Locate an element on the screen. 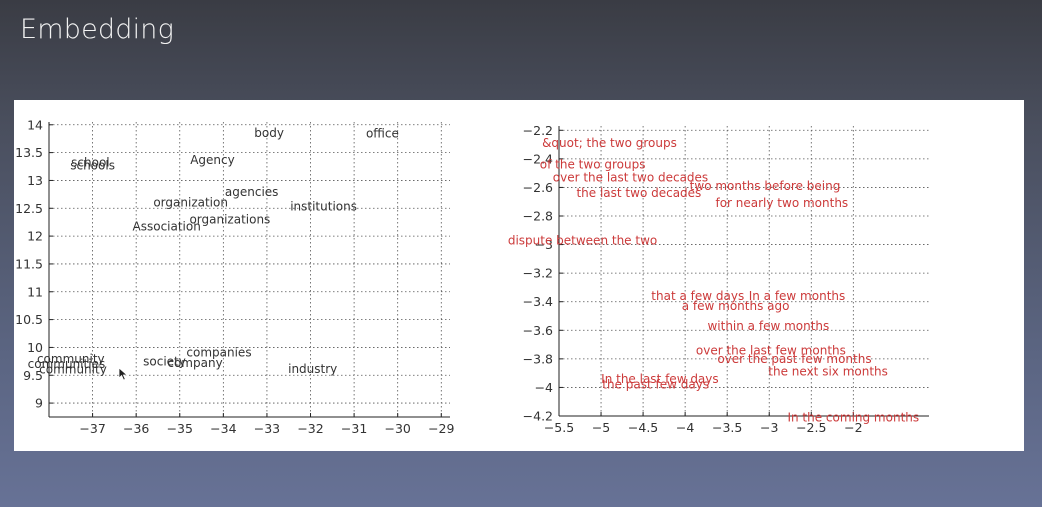 This screenshot has width=1042, height=507. y-tick-label: 12 is located at coordinates (35, 236).